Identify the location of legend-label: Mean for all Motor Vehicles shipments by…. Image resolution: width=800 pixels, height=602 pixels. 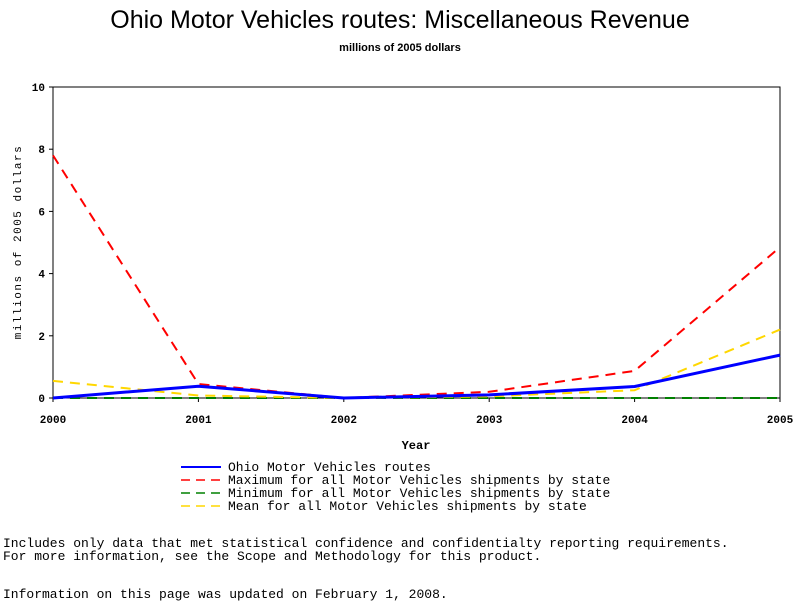
(407, 506).